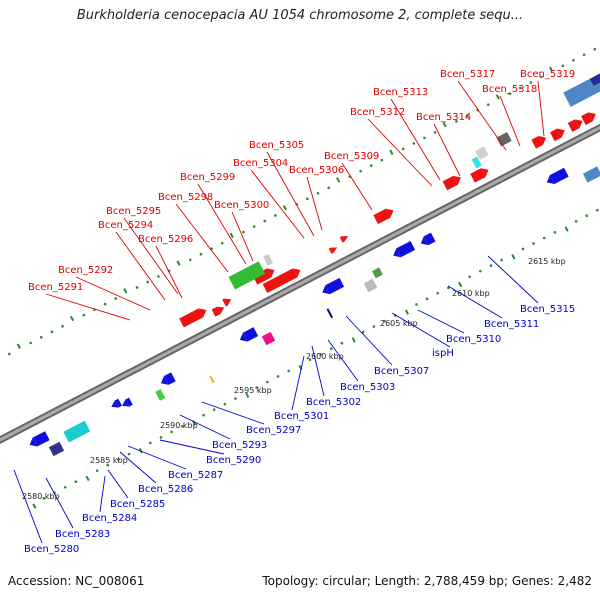  I want to click on gene-label-lower: Bcen_5285, so click(137, 504).